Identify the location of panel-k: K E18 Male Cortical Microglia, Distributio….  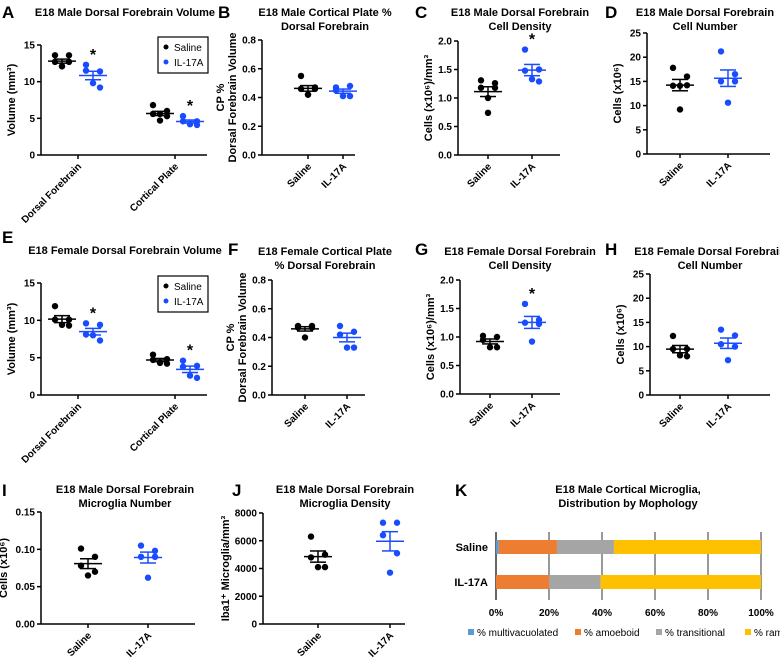
(617, 560).